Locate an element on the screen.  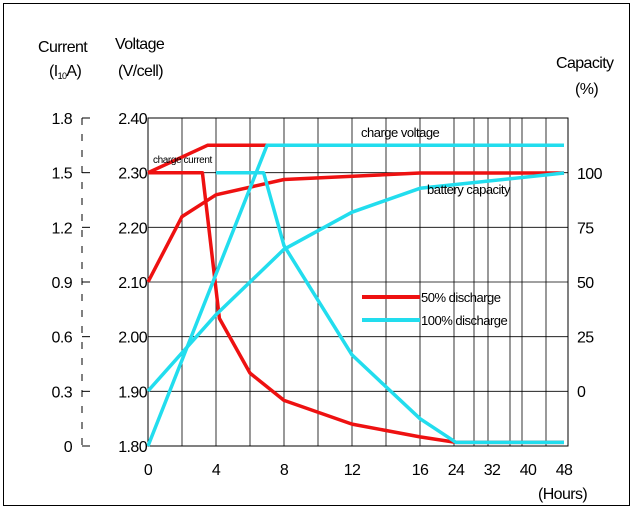
voltage-tick-label: 2.00 is located at coordinates (132, 338).